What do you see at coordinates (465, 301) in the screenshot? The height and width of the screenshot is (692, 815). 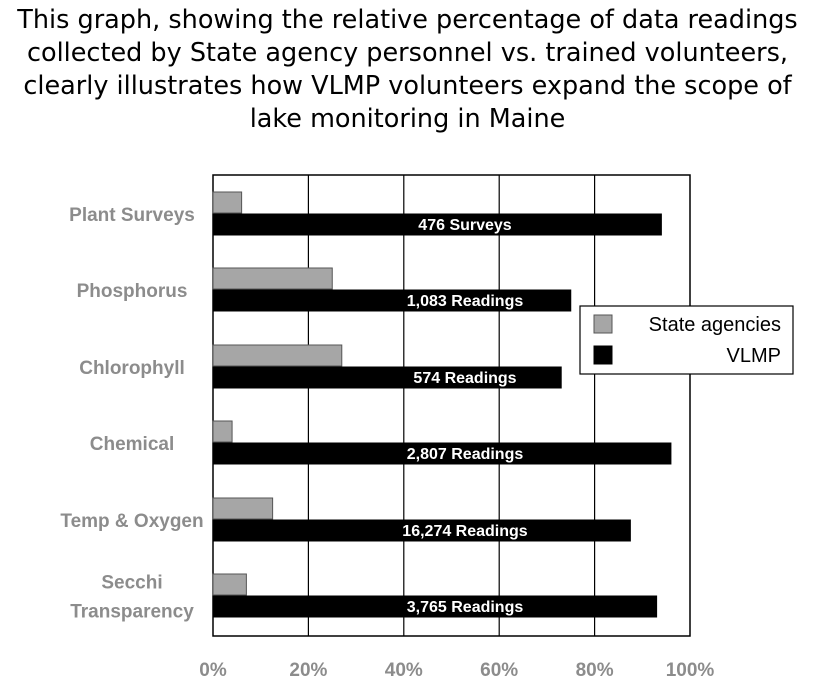 I see `bar-data-label: 1,083 Readings` at bounding box center [465, 301].